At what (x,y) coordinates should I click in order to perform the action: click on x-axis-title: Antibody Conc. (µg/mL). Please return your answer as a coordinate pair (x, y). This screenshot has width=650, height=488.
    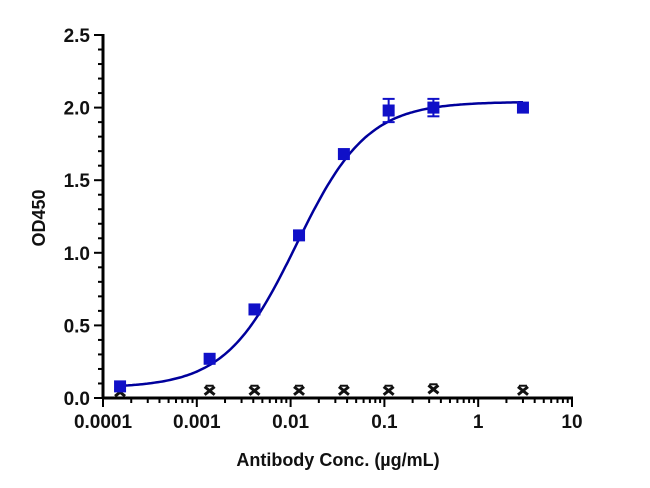
    Looking at the image, I should click on (337, 460).